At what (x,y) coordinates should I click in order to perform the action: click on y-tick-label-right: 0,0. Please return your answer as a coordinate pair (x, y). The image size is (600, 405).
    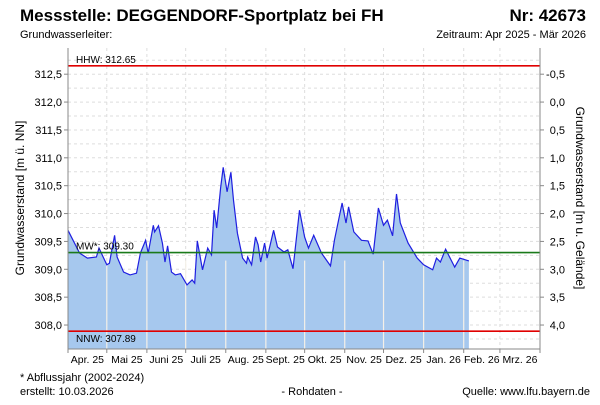
    Looking at the image, I should click on (557, 103).